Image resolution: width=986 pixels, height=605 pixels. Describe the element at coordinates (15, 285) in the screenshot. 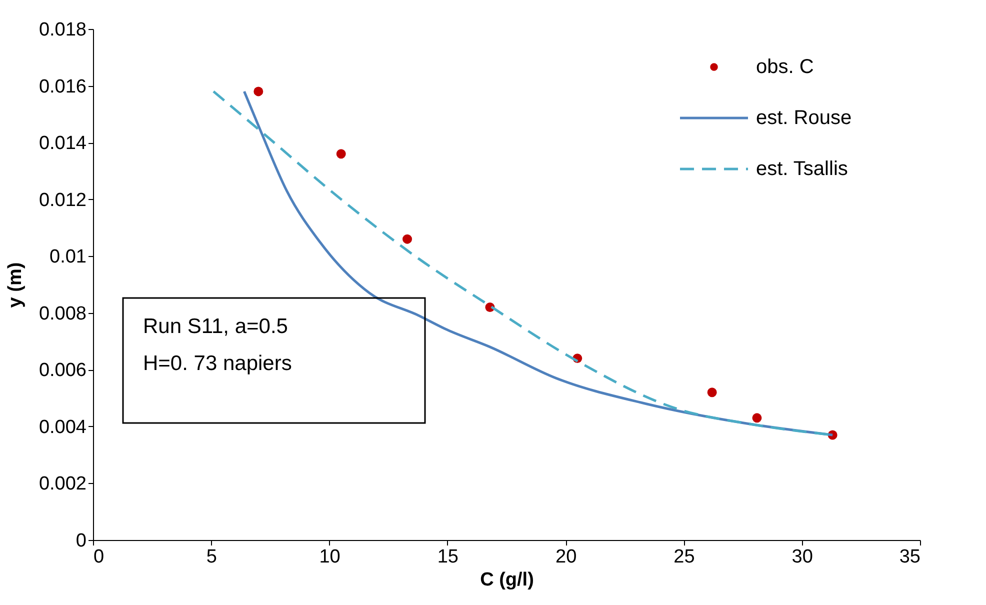

I see `y-axis-title: y (m)` at that location.